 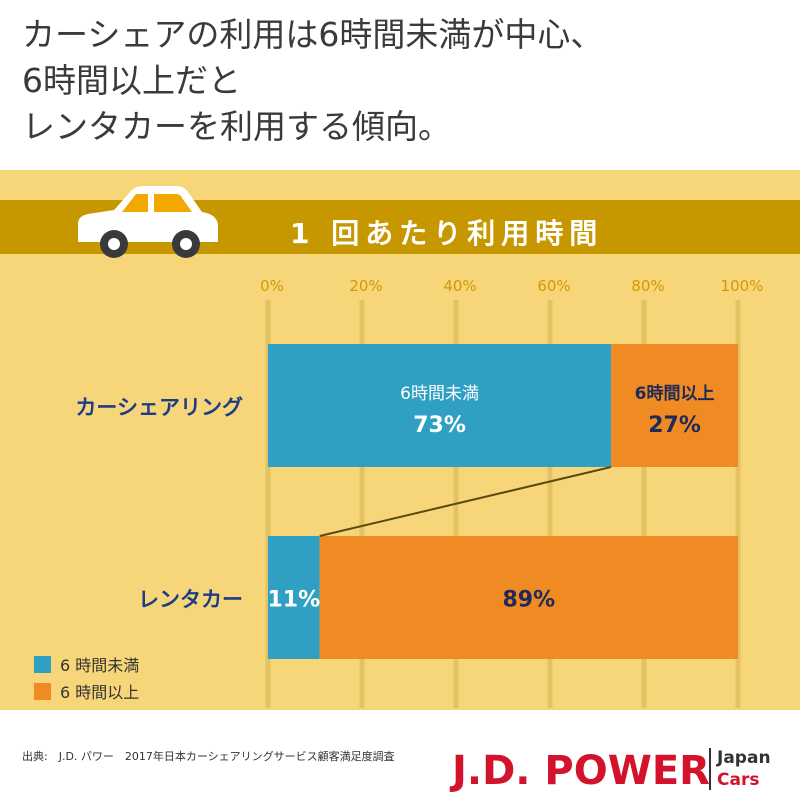 What do you see at coordinates (738, 780) in the screenshot?
I see `logo-sub-cars: Cars` at bounding box center [738, 780].